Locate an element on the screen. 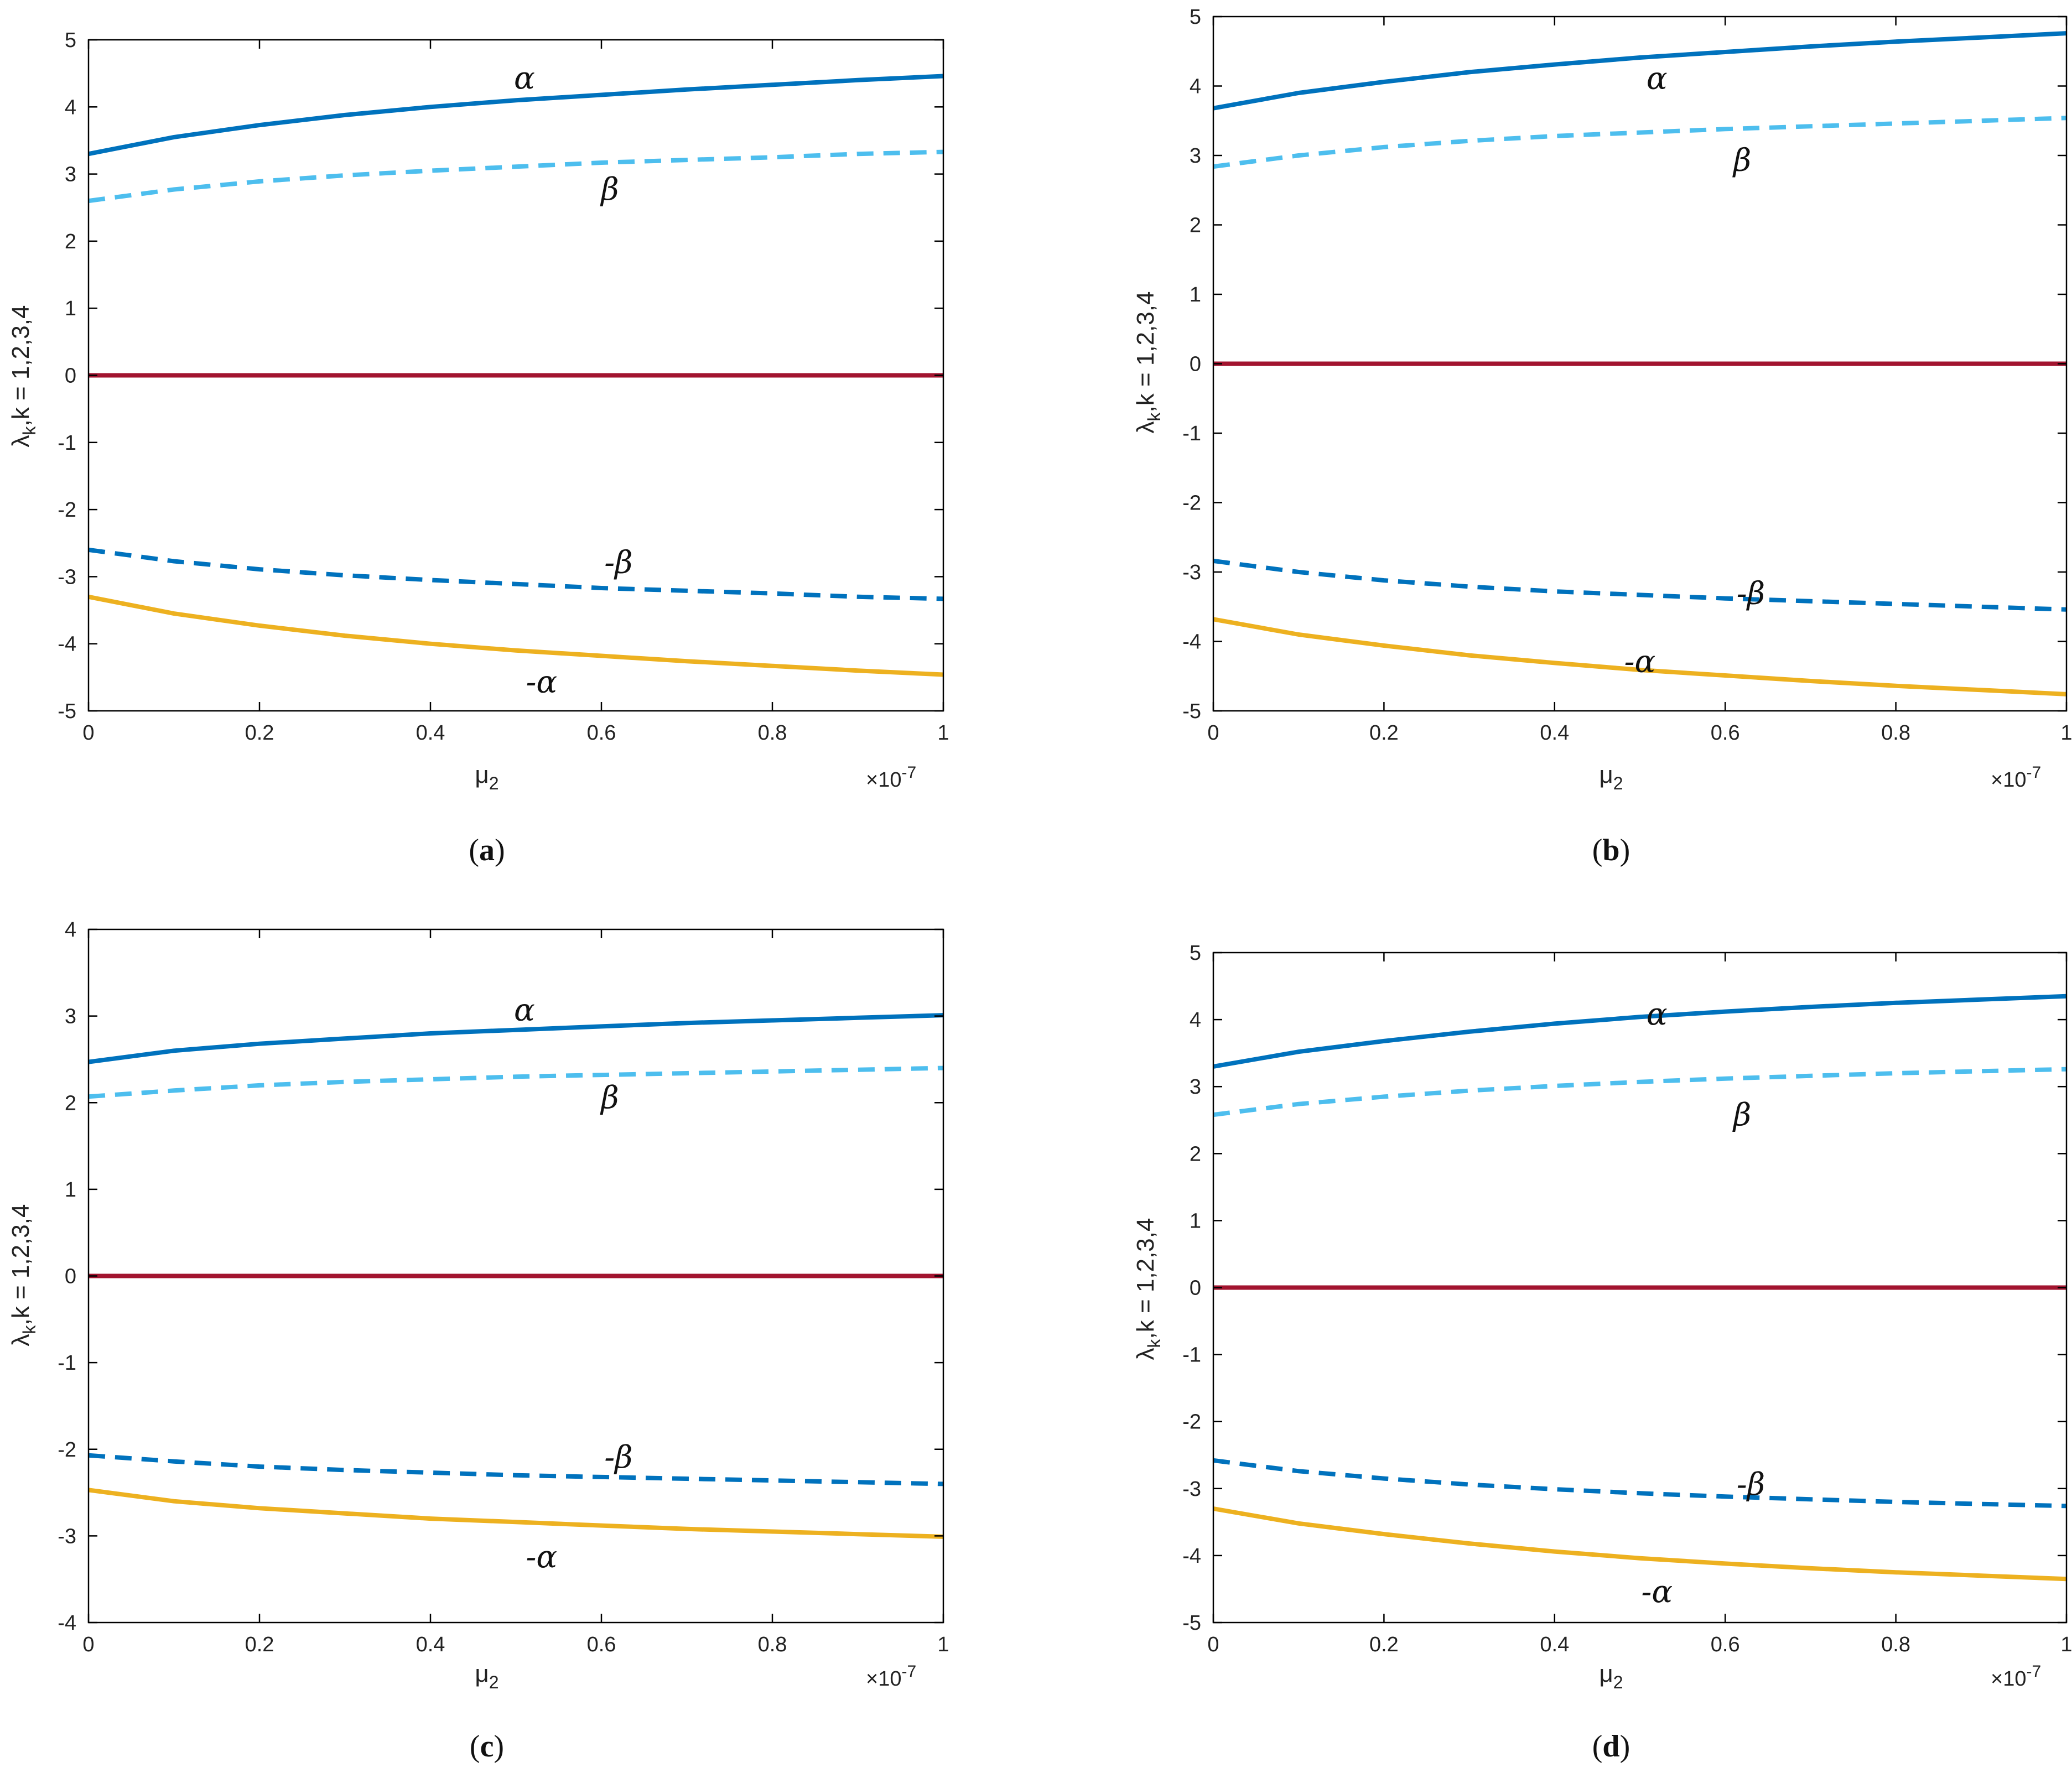 Image resolution: width=2072 pixels, height=1778 pixels. panel-c-y-tick-label: -4 is located at coordinates (67, 1623).